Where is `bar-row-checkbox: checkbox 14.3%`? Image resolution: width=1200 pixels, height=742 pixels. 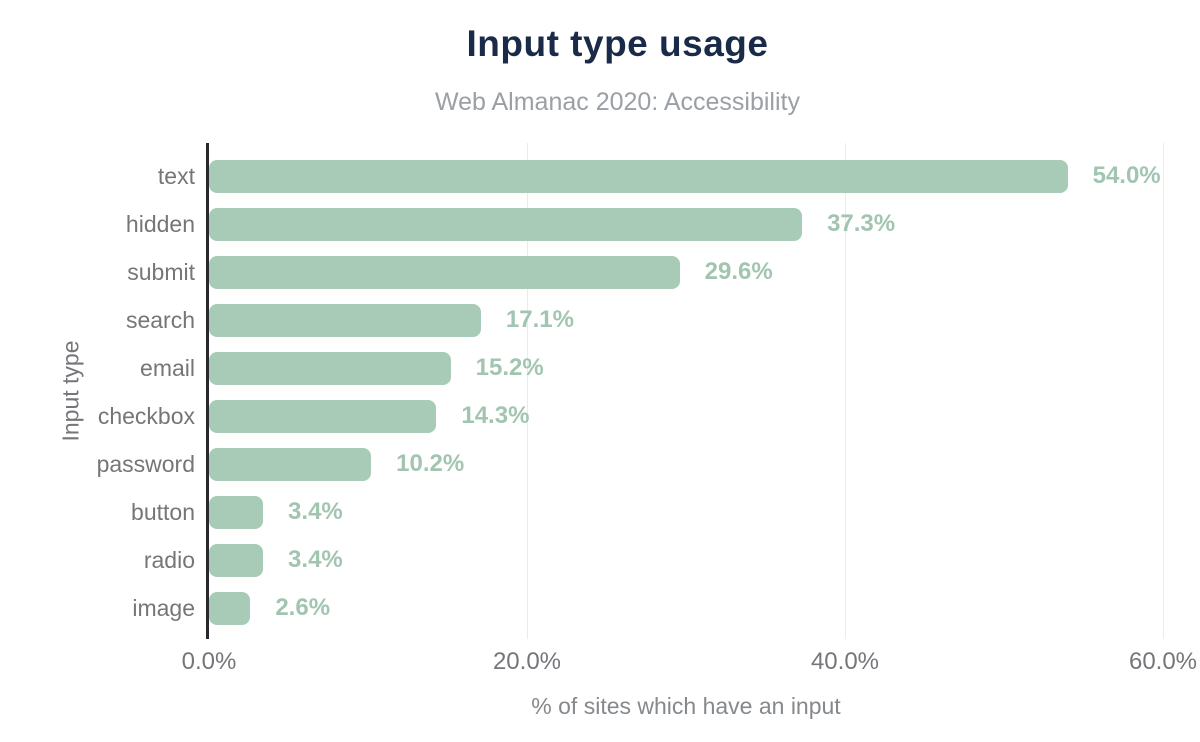 bar-row-checkbox: checkbox 14.3% is located at coordinates (630, 416).